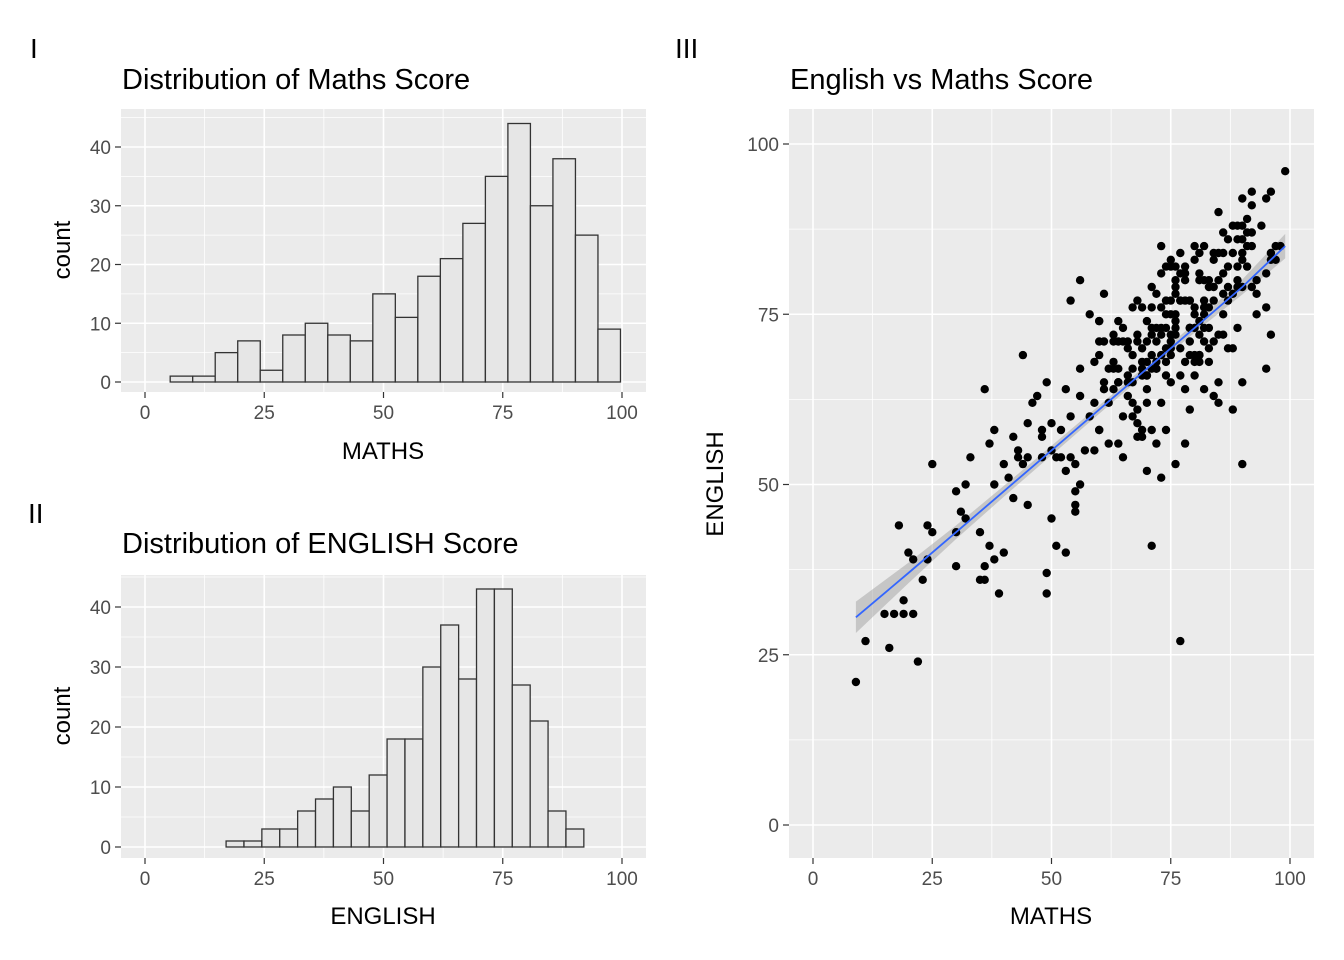  Describe the element at coordinates (264, 413) in the screenshot. I see `maths-histogram-x-tick-label: 25` at that location.